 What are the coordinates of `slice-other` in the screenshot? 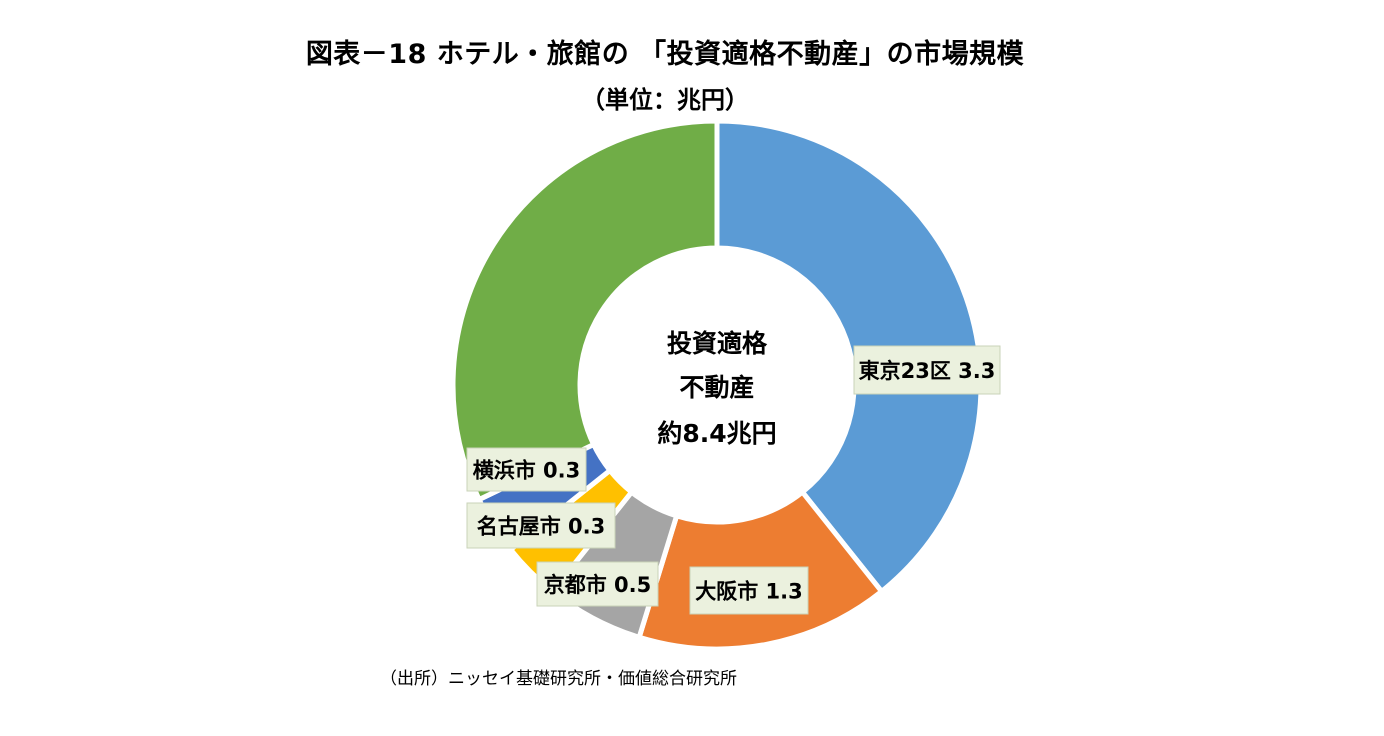 It's located at (585, 310).